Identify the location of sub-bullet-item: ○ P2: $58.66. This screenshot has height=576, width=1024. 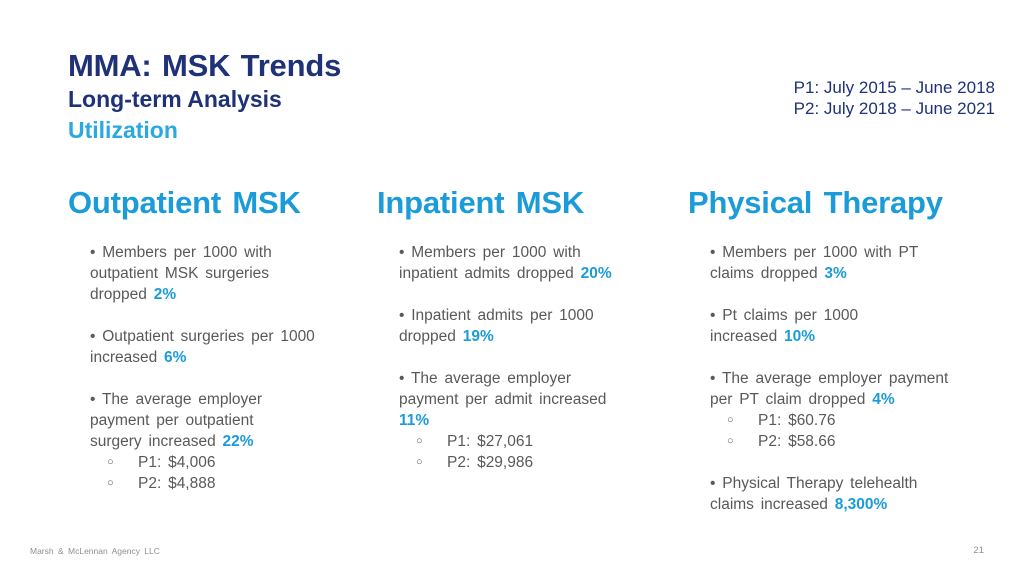
(852, 441).